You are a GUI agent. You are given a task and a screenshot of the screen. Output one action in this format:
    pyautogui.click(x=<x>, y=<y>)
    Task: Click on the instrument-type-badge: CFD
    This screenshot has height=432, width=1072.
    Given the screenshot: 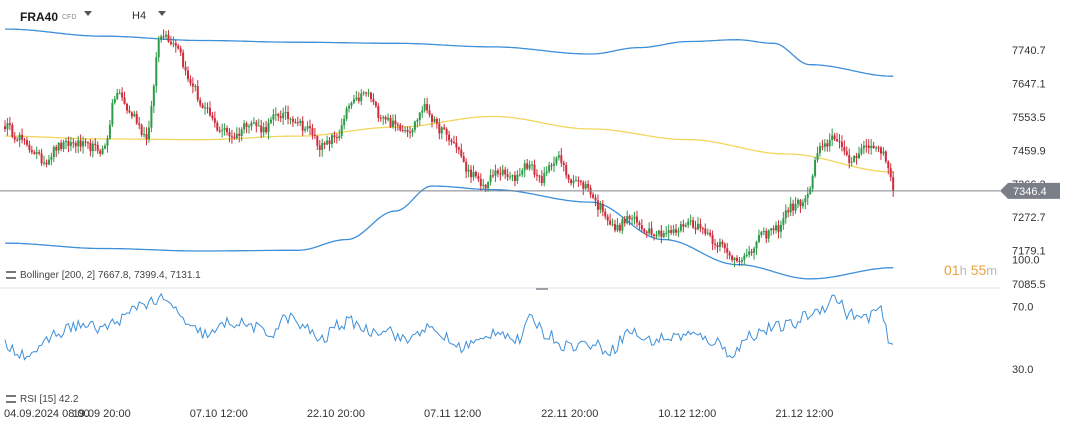 What is the action you would take?
    pyautogui.click(x=69, y=17)
    